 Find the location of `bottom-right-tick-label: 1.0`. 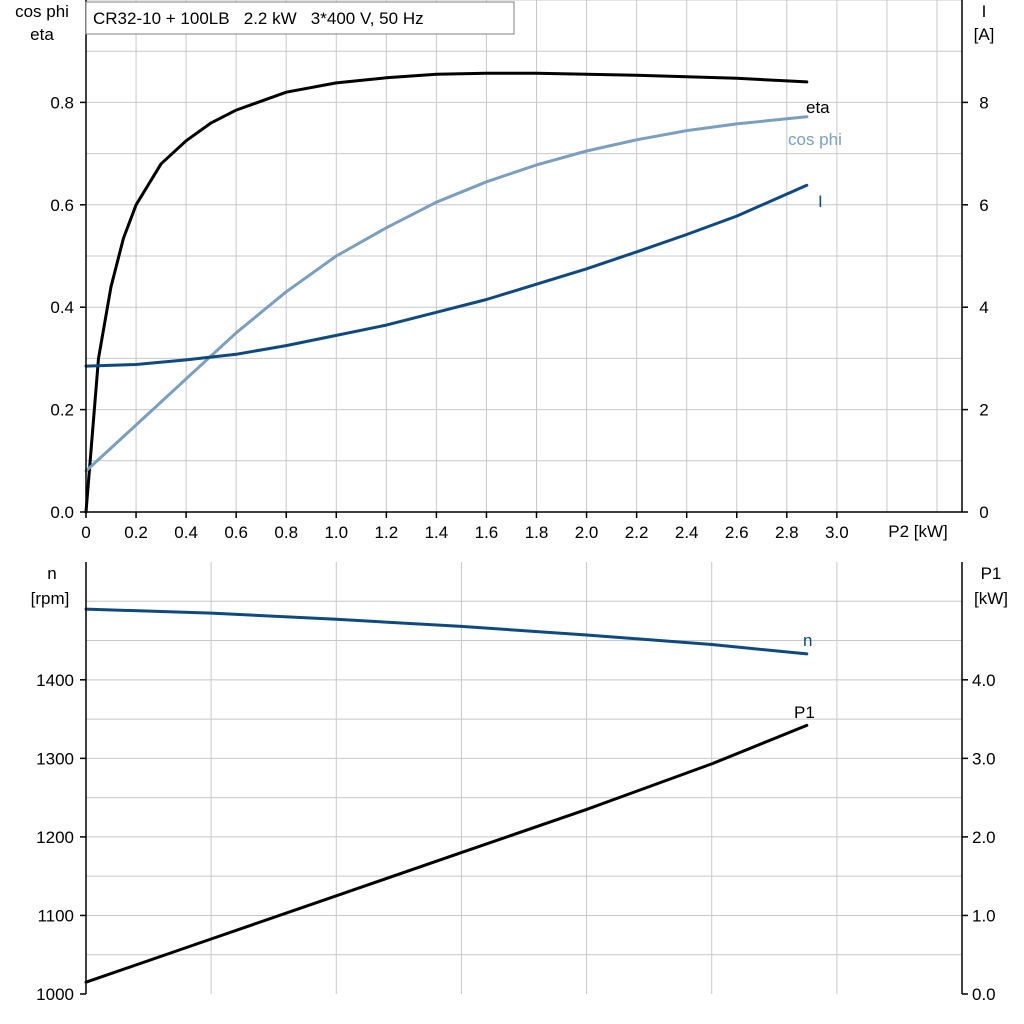

bottom-right-tick-label: 1.0 is located at coordinates (984, 915).